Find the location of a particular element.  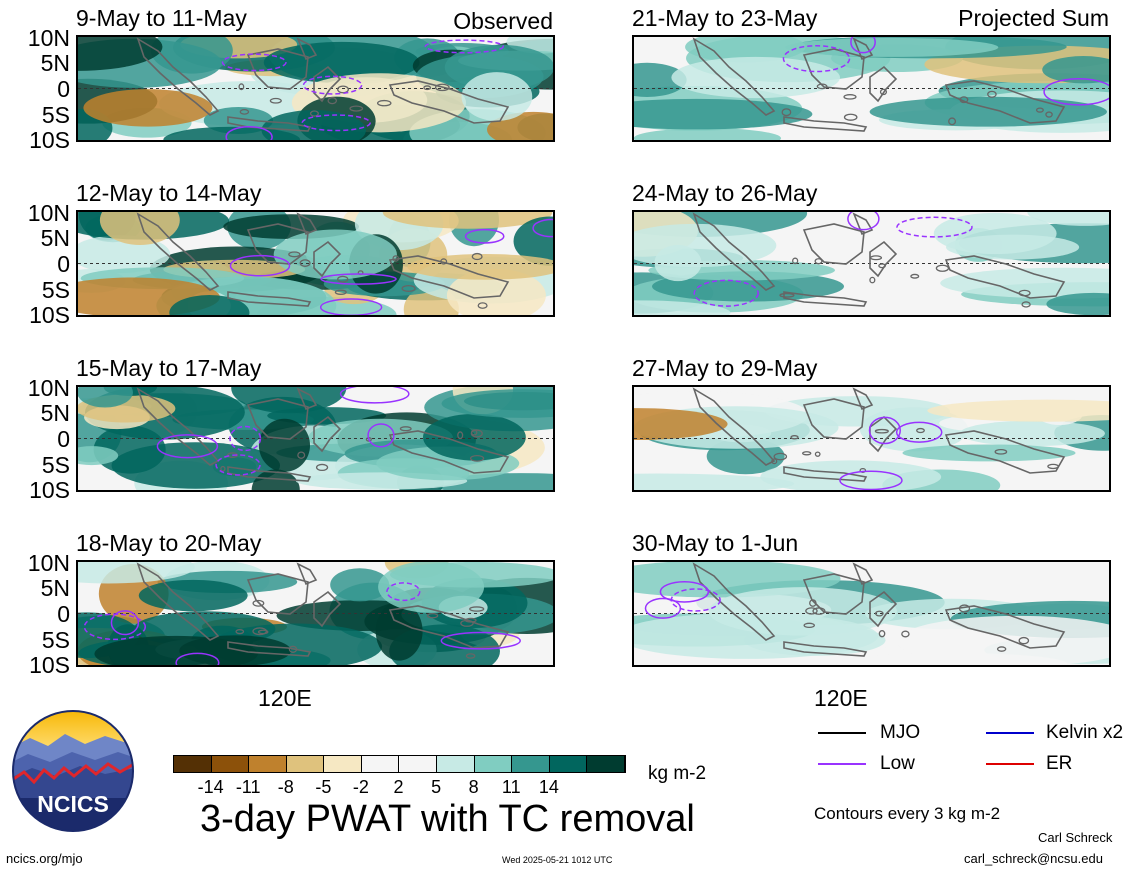

footer-email: carl_schreck@ncsu.edu is located at coordinates (1033, 858).